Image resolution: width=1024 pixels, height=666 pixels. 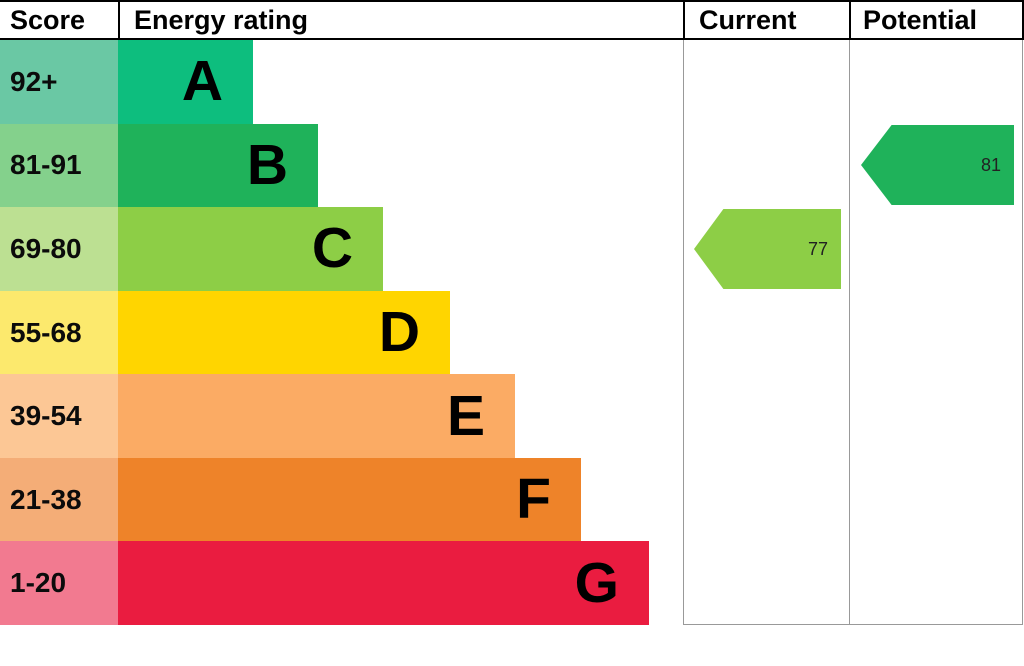 I want to click on band-row-c: 69-80 C, so click(x=341, y=249).